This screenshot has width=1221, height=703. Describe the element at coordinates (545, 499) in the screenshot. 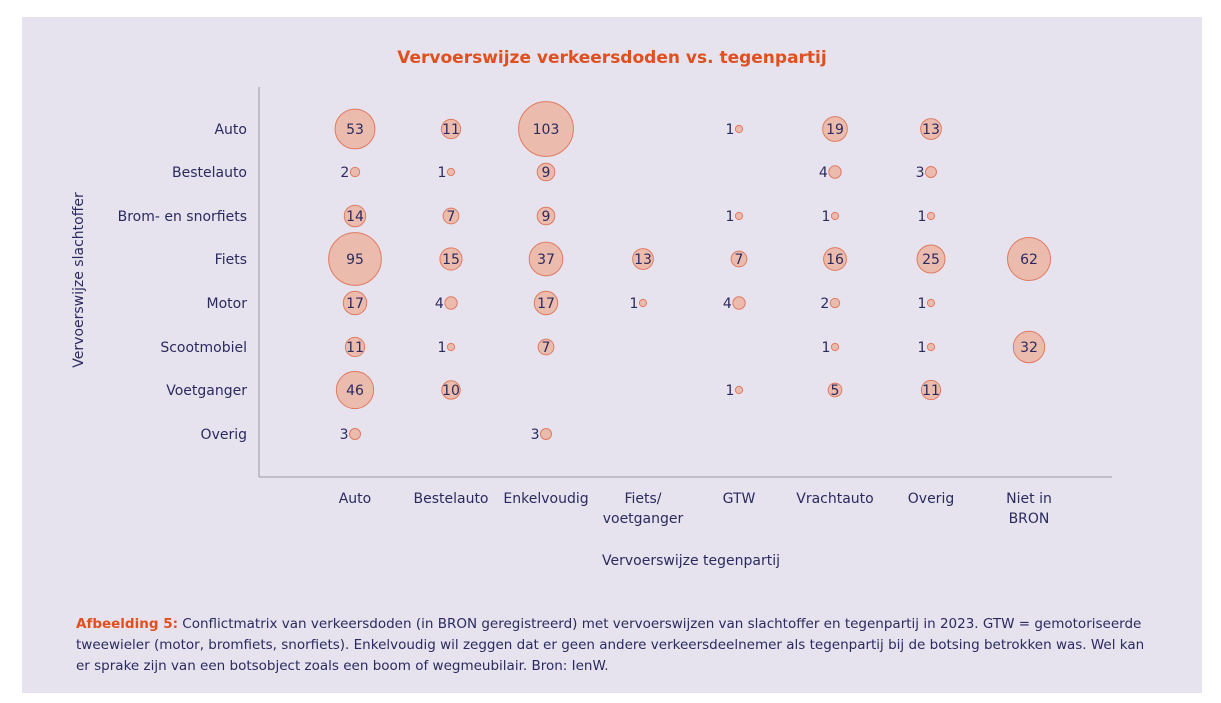

I see `column-label: Enkelvoudig` at that location.